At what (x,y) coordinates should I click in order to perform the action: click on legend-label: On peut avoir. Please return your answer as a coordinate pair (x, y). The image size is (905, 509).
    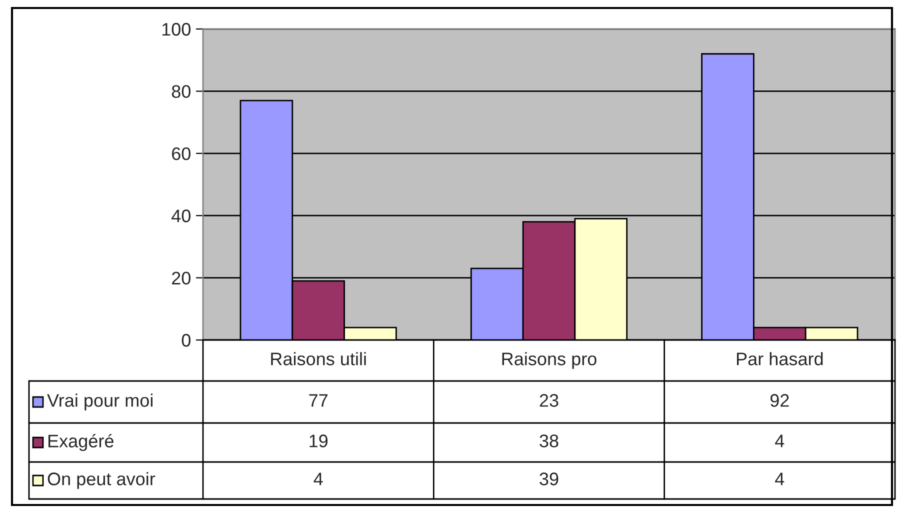
    Looking at the image, I should click on (102, 480).